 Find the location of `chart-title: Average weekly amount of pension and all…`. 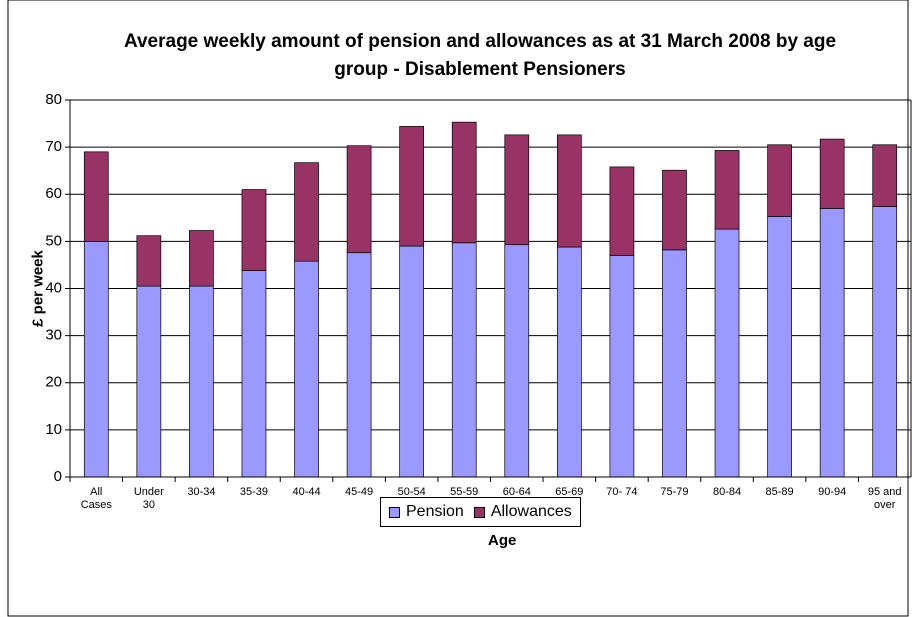

chart-title: Average weekly amount of pension and all… is located at coordinates (480, 55).